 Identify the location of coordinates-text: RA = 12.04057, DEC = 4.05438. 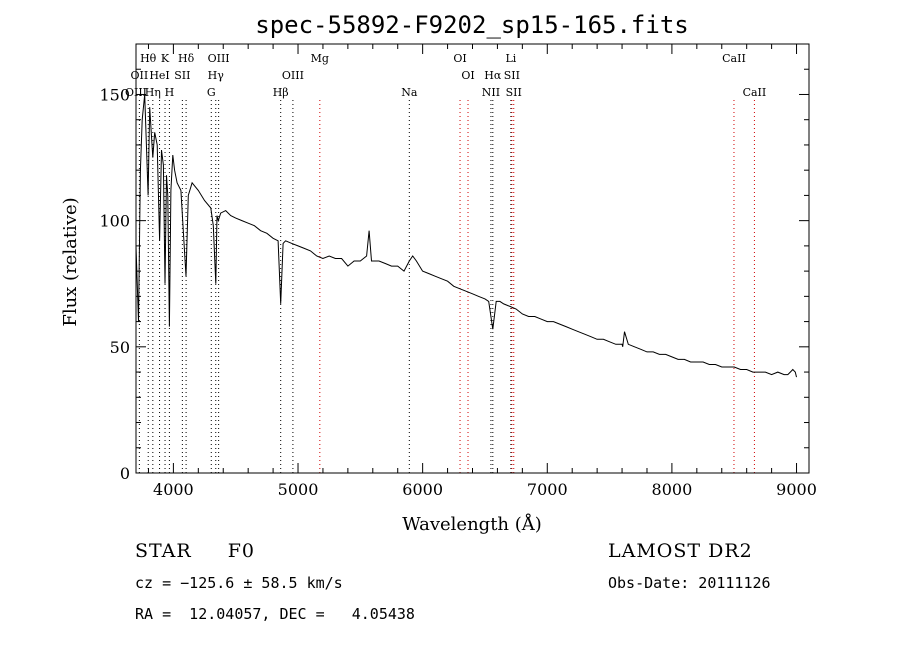
(275, 614).